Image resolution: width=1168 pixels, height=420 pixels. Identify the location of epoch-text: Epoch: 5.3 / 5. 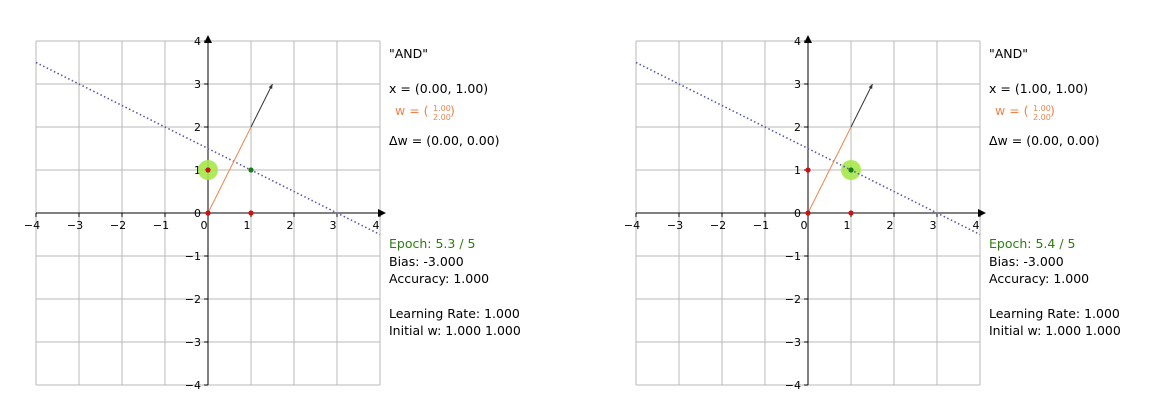
(432, 243).